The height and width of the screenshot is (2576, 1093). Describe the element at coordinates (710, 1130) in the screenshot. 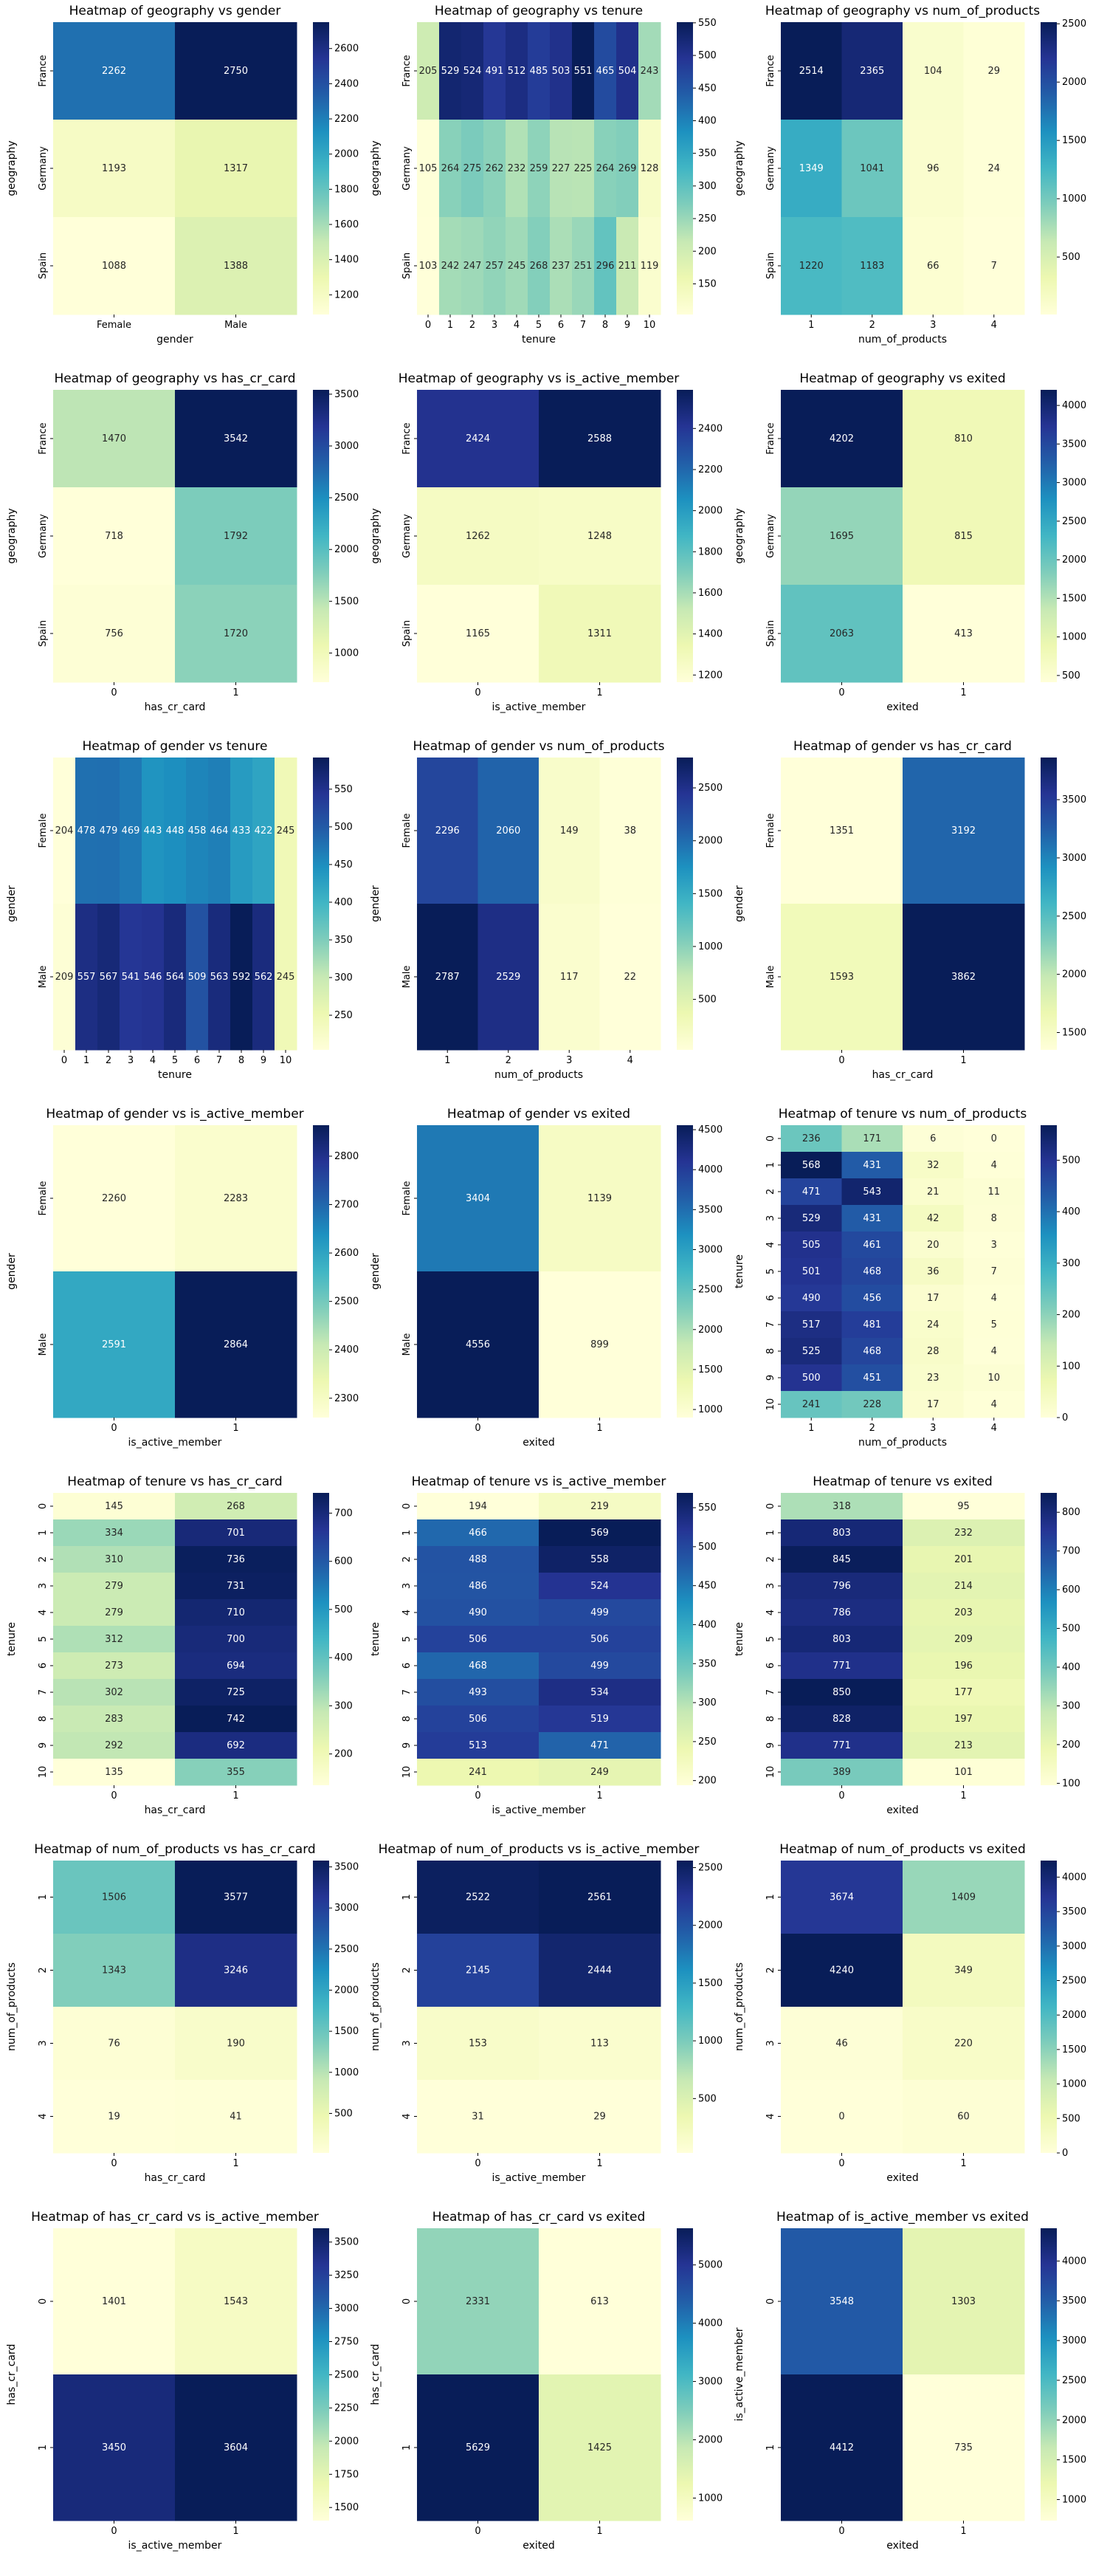

I see `colorbar-tick-label: 4500` at that location.